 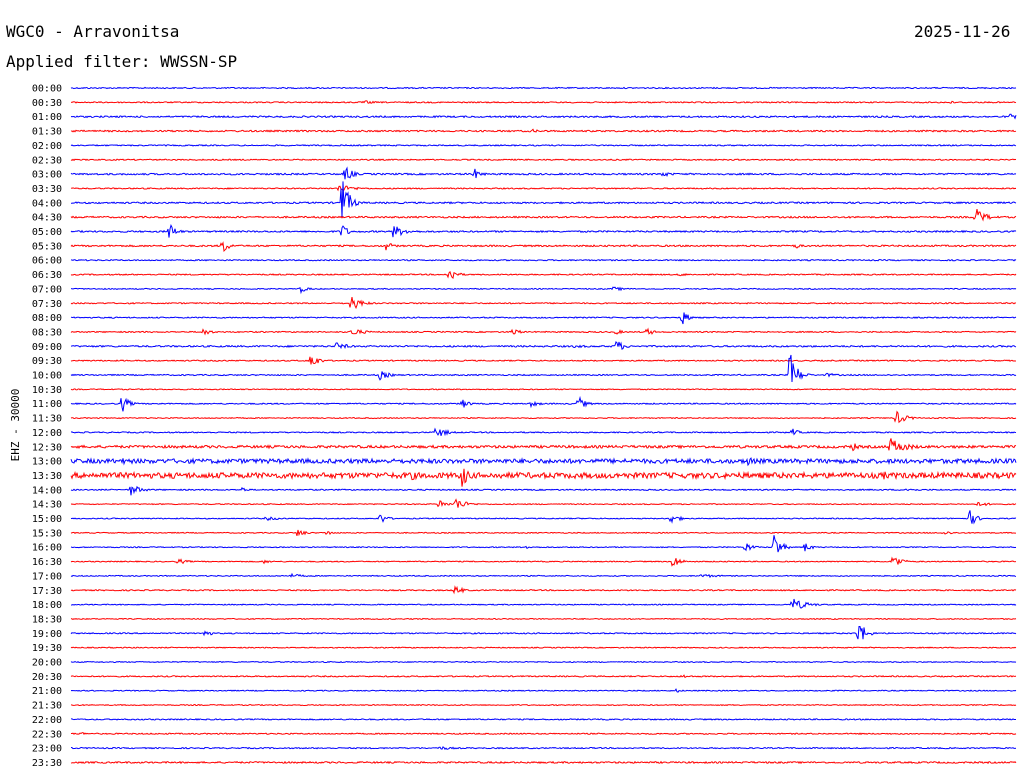 I want to click on time-label: 17:00, so click(x=47, y=576).